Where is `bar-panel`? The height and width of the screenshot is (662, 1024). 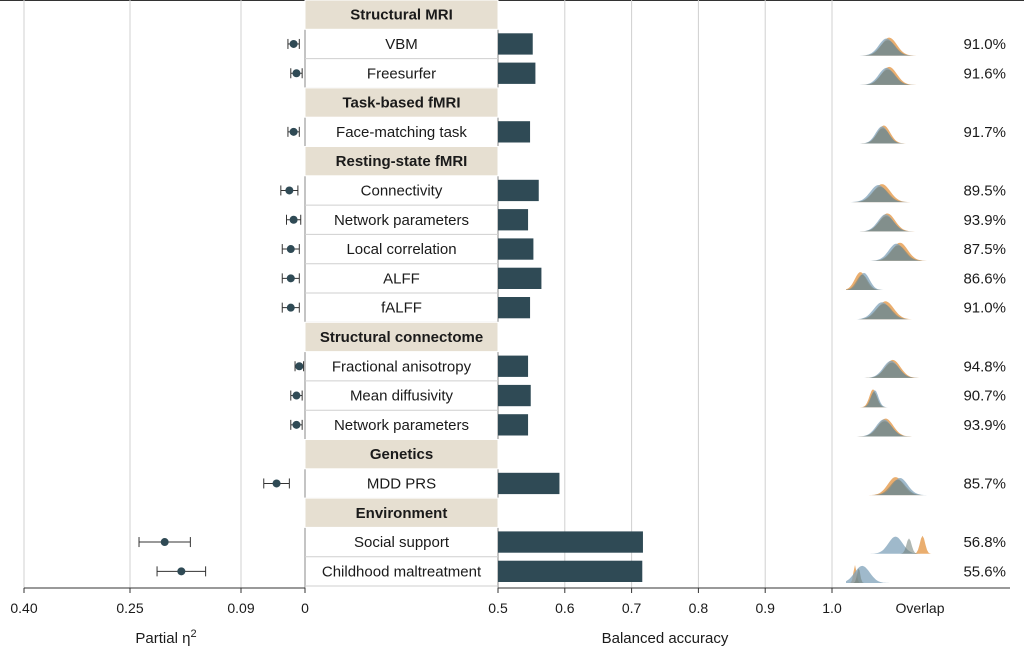
bar-panel is located at coordinates (570, 307).